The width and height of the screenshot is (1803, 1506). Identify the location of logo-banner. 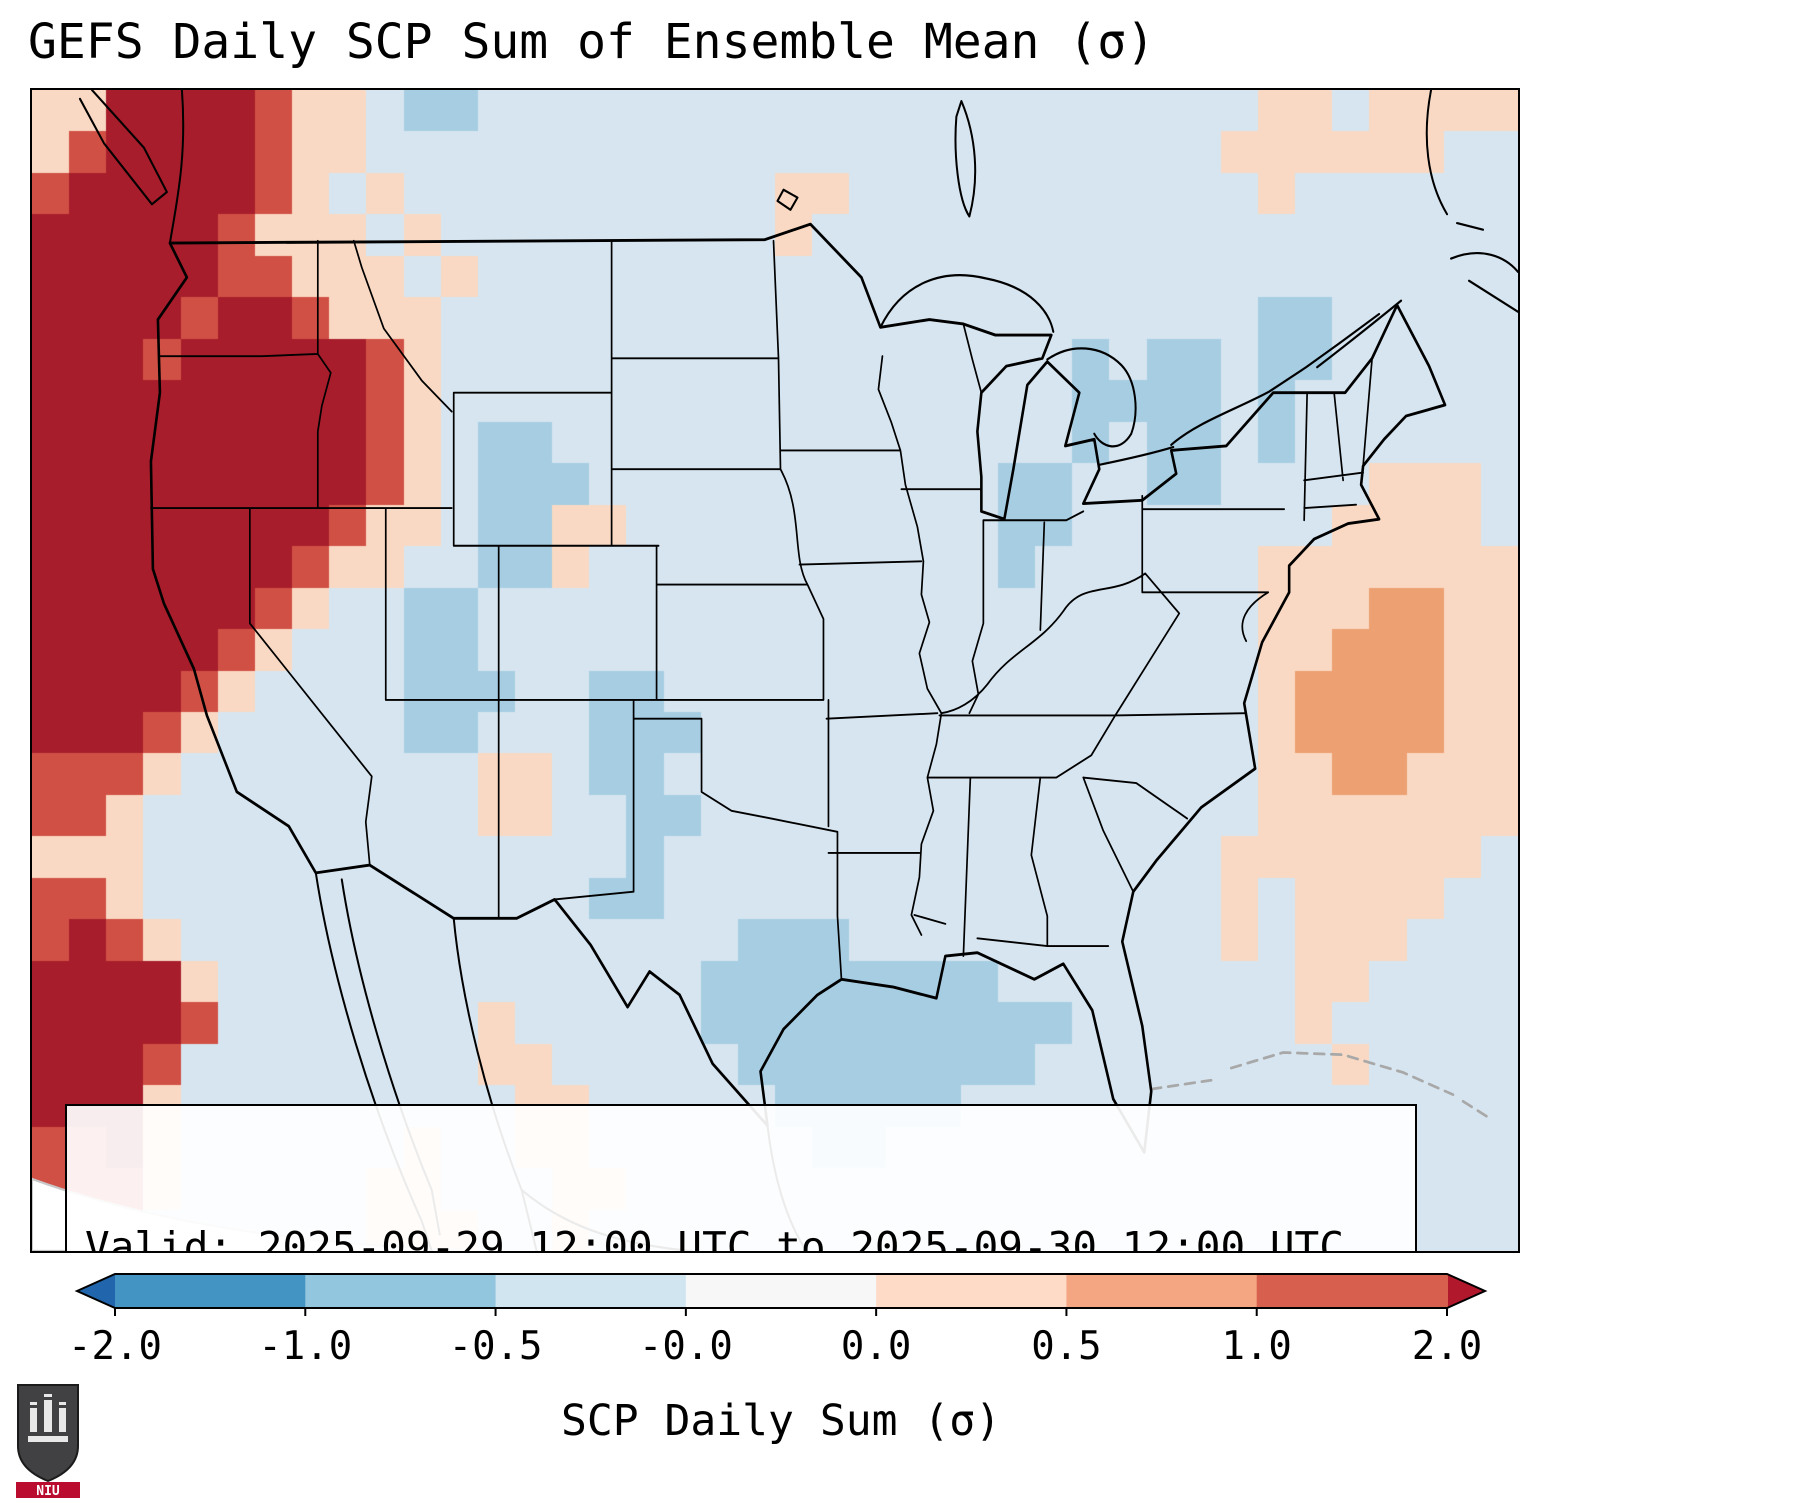
(48, 1490).